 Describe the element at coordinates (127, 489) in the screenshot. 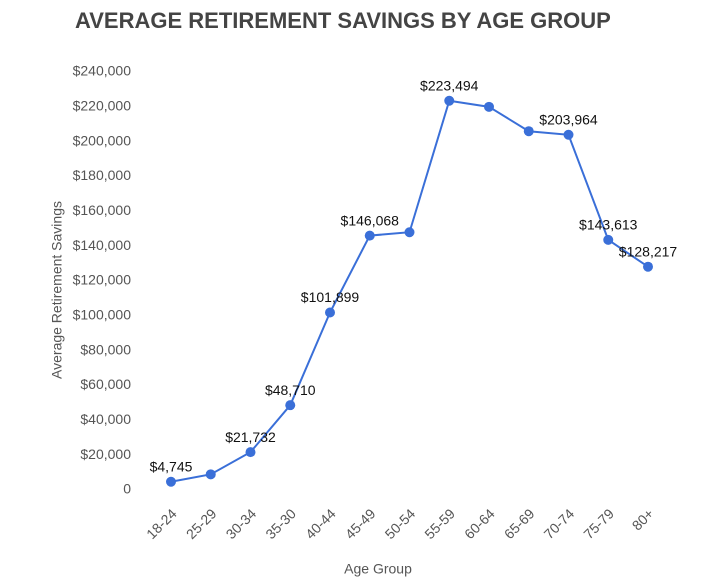

I see `y-tick-label: 0` at that location.